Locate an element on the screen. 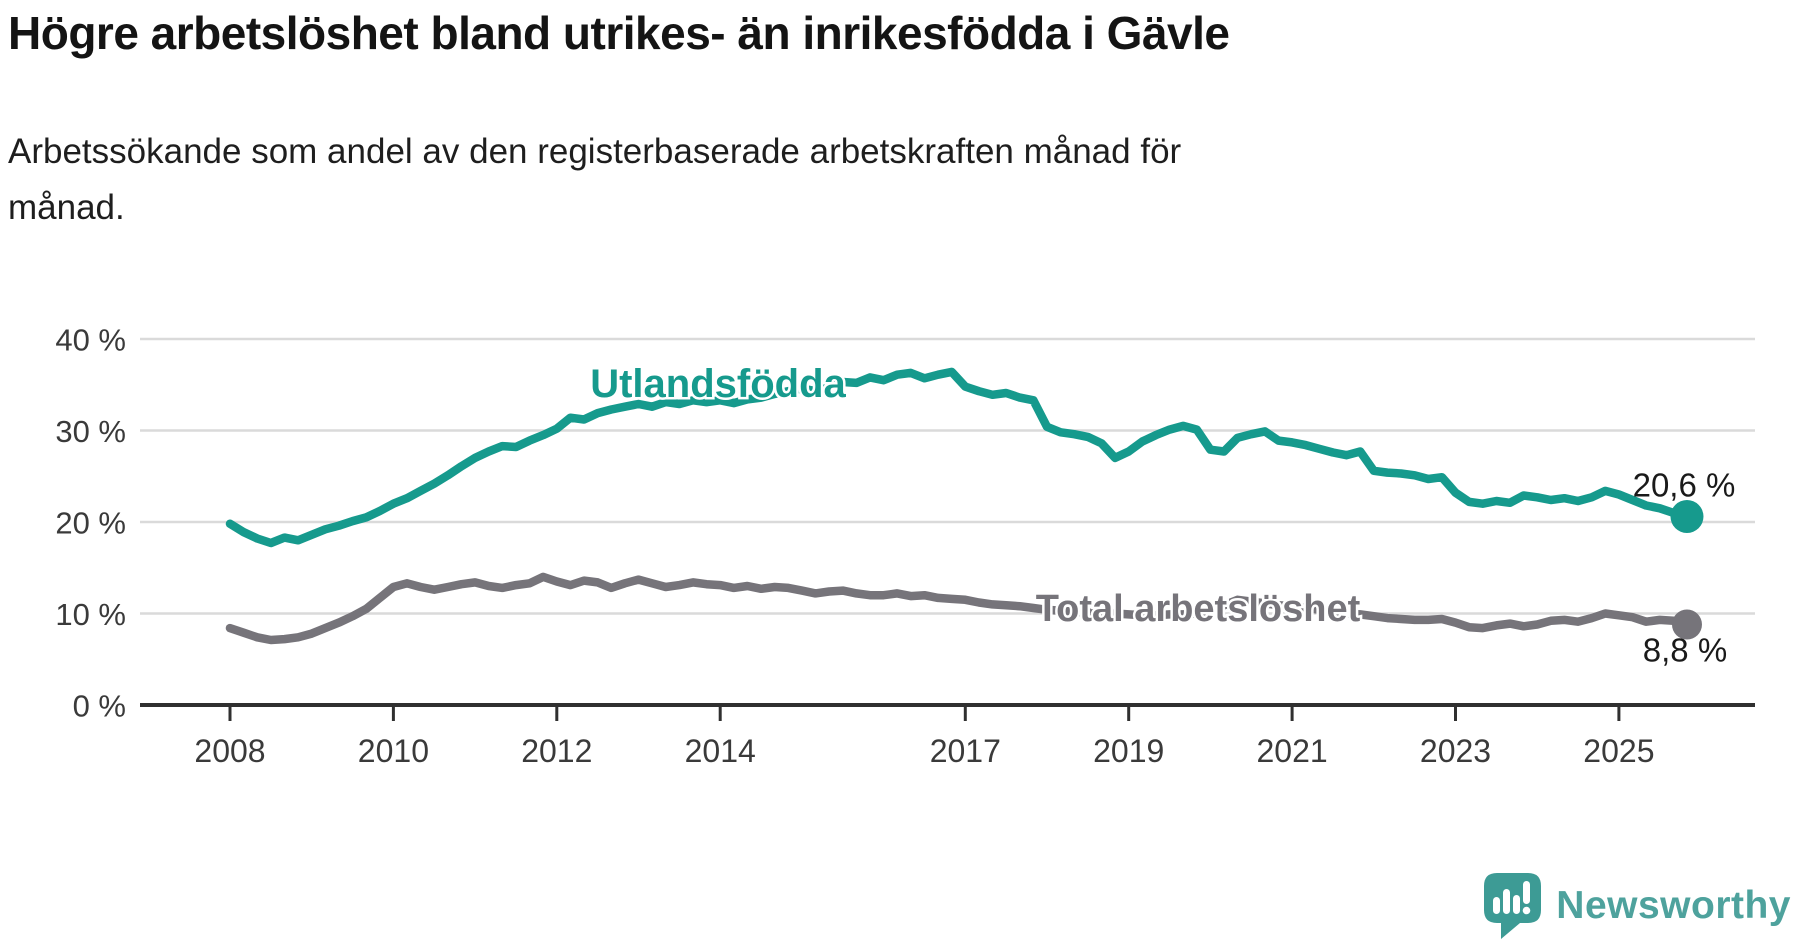  newsworthy-logo-icon is located at coordinates (1513, 906).